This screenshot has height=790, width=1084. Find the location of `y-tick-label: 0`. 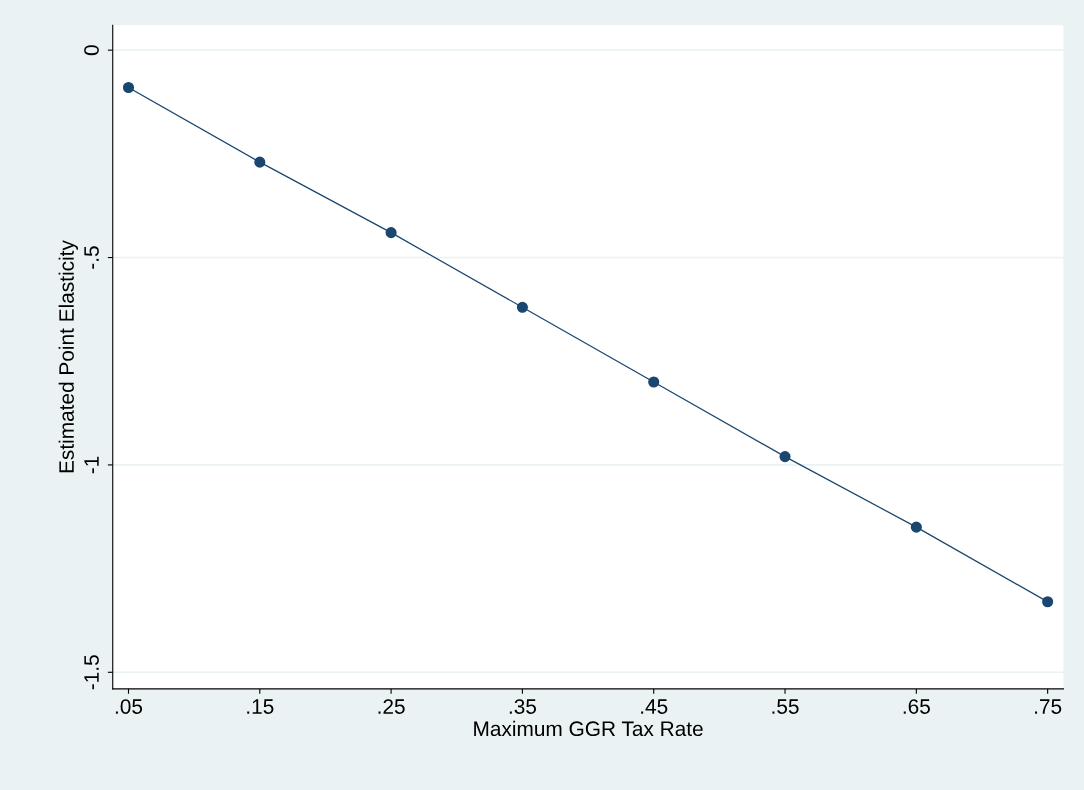

y-tick-label: 0 is located at coordinates (91, 50).